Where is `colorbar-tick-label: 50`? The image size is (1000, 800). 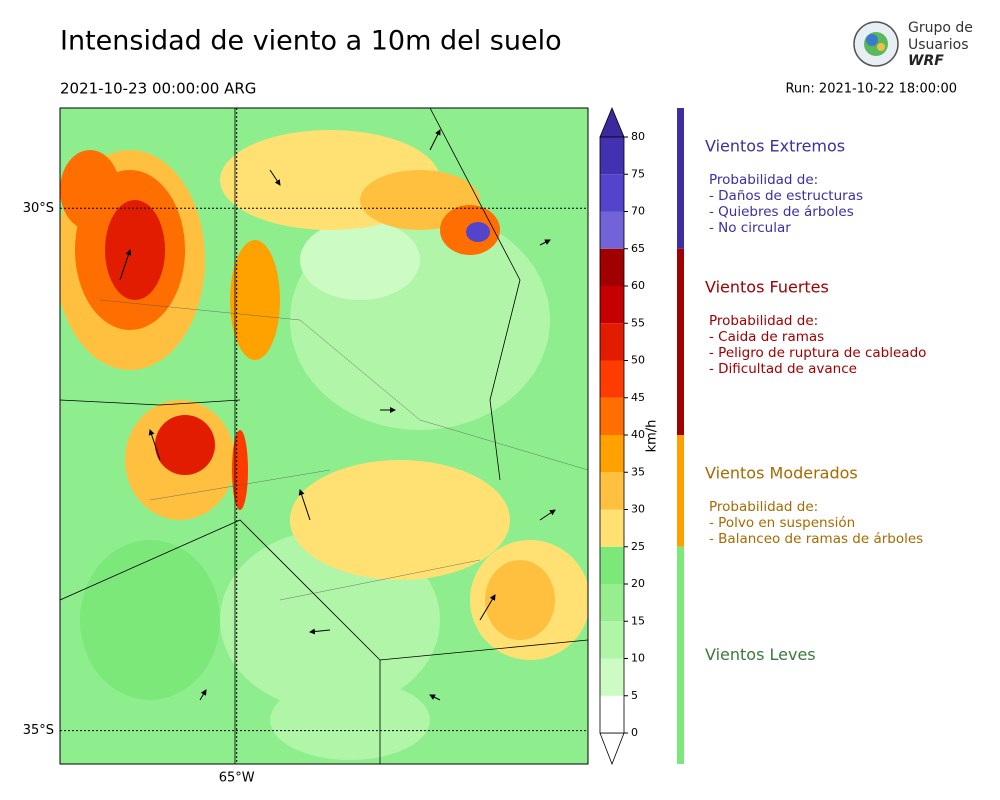
colorbar-tick-label: 50 is located at coordinates (638, 360).